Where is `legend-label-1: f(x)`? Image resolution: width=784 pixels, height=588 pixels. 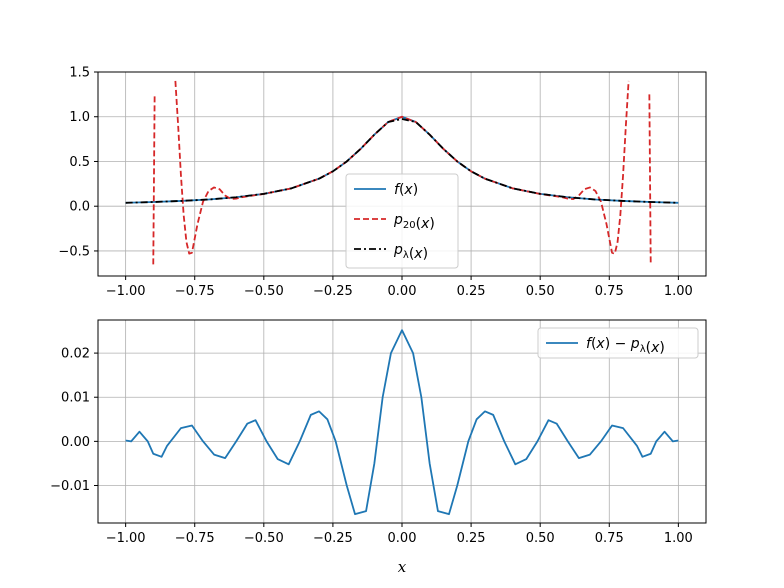
legend-label-1: f(x) is located at coordinates (406, 190).